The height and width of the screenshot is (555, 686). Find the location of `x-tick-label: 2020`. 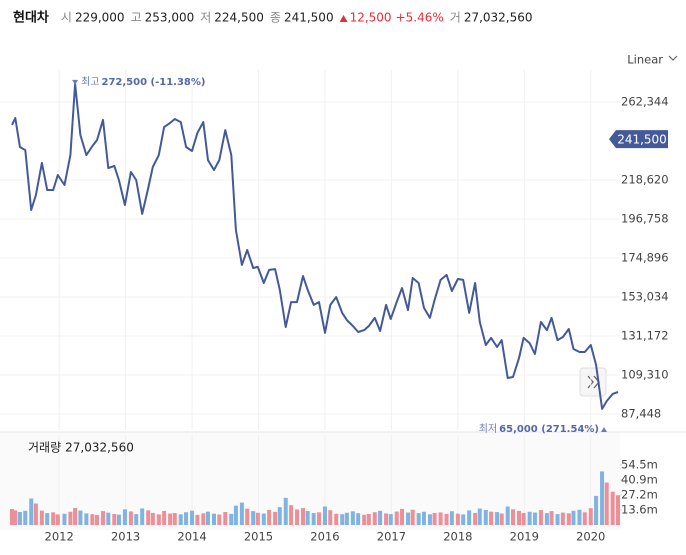

x-tick-label: 2020 is located at coordinates (590, 537).